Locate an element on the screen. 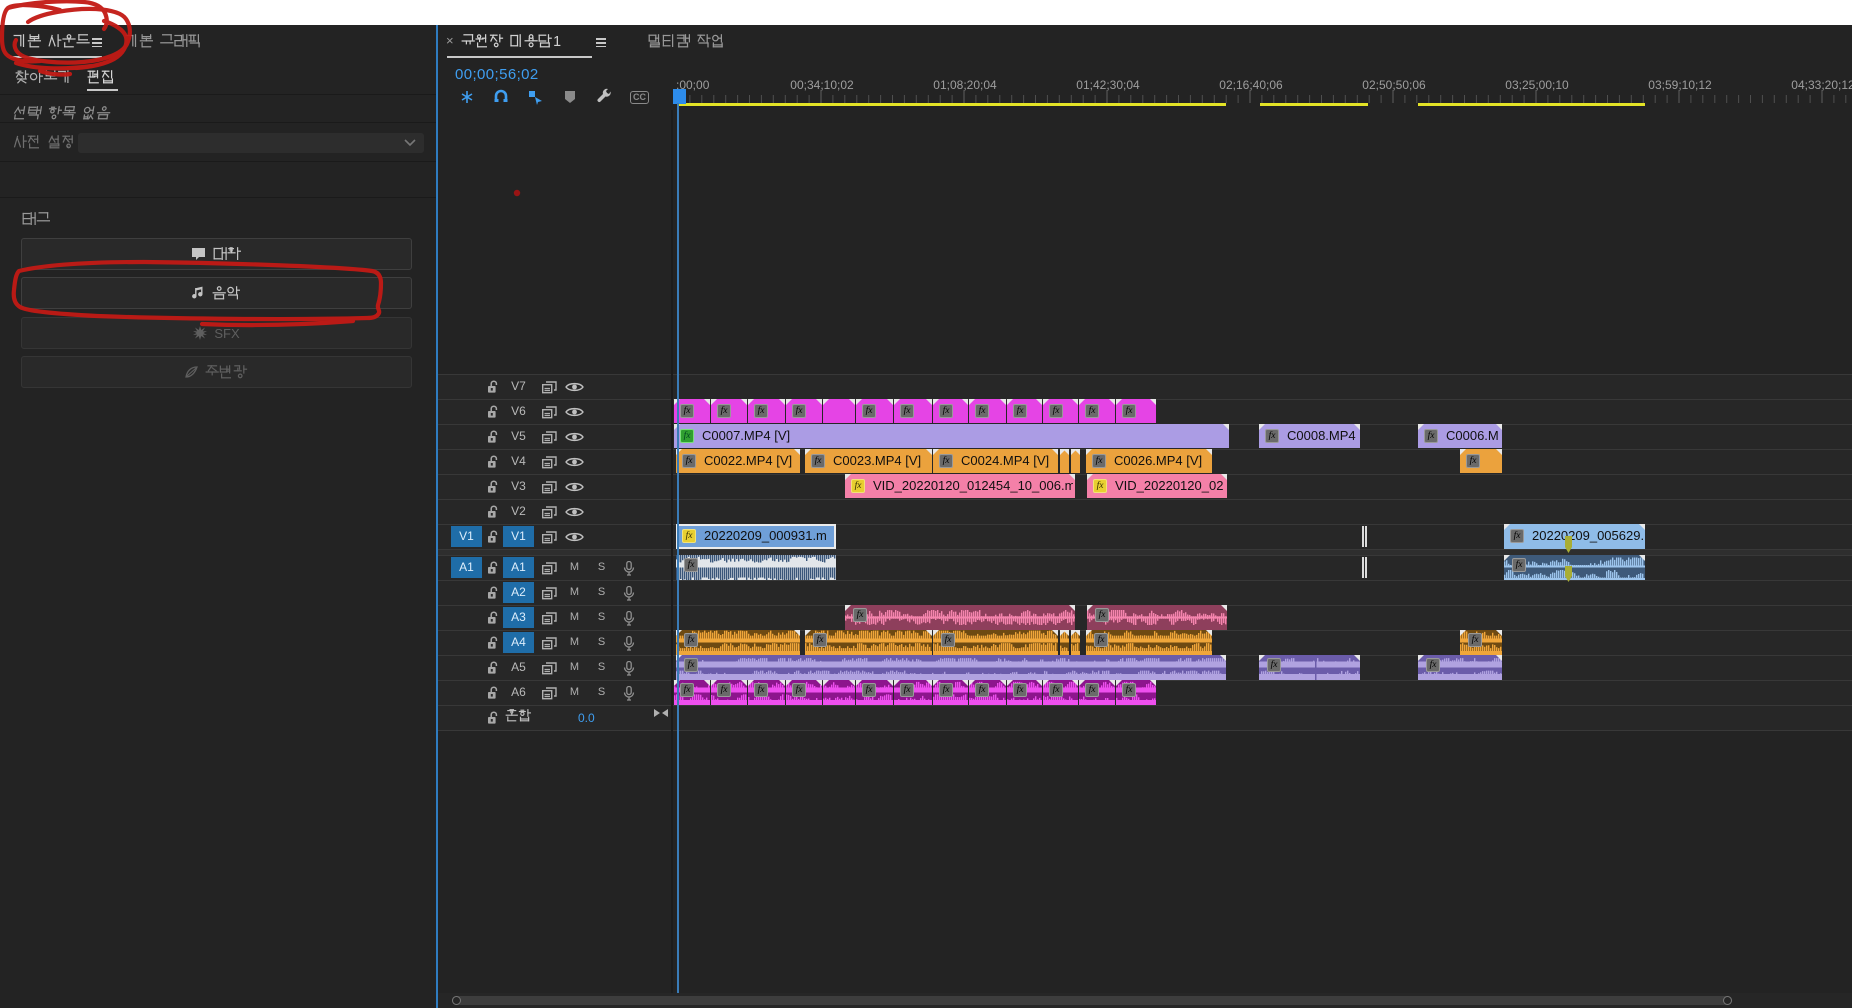 Image resolution: width=1852 pixels, height=1008 pixels. svg-text: 1 is located at coordinates (557, 42).